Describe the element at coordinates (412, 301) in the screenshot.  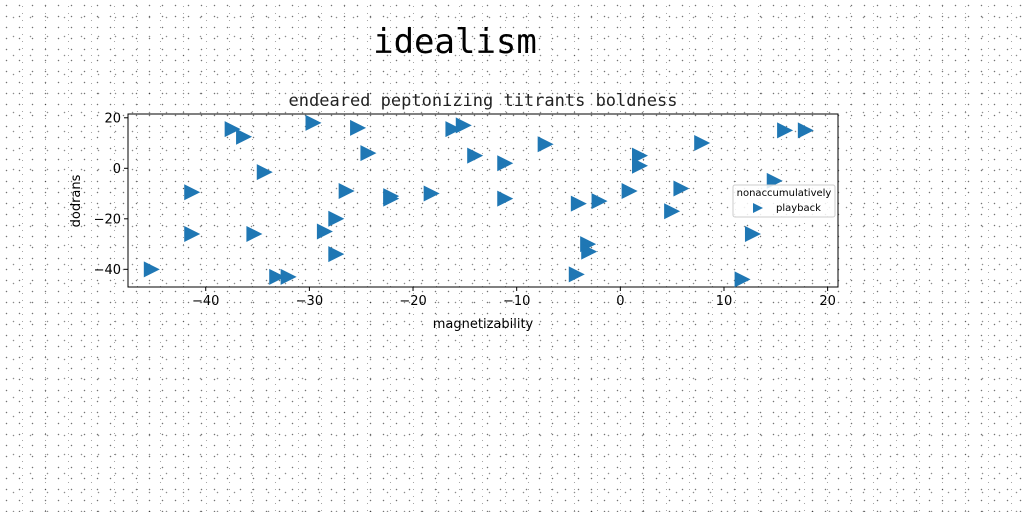
I see `x-tick-label: −20` at that location.